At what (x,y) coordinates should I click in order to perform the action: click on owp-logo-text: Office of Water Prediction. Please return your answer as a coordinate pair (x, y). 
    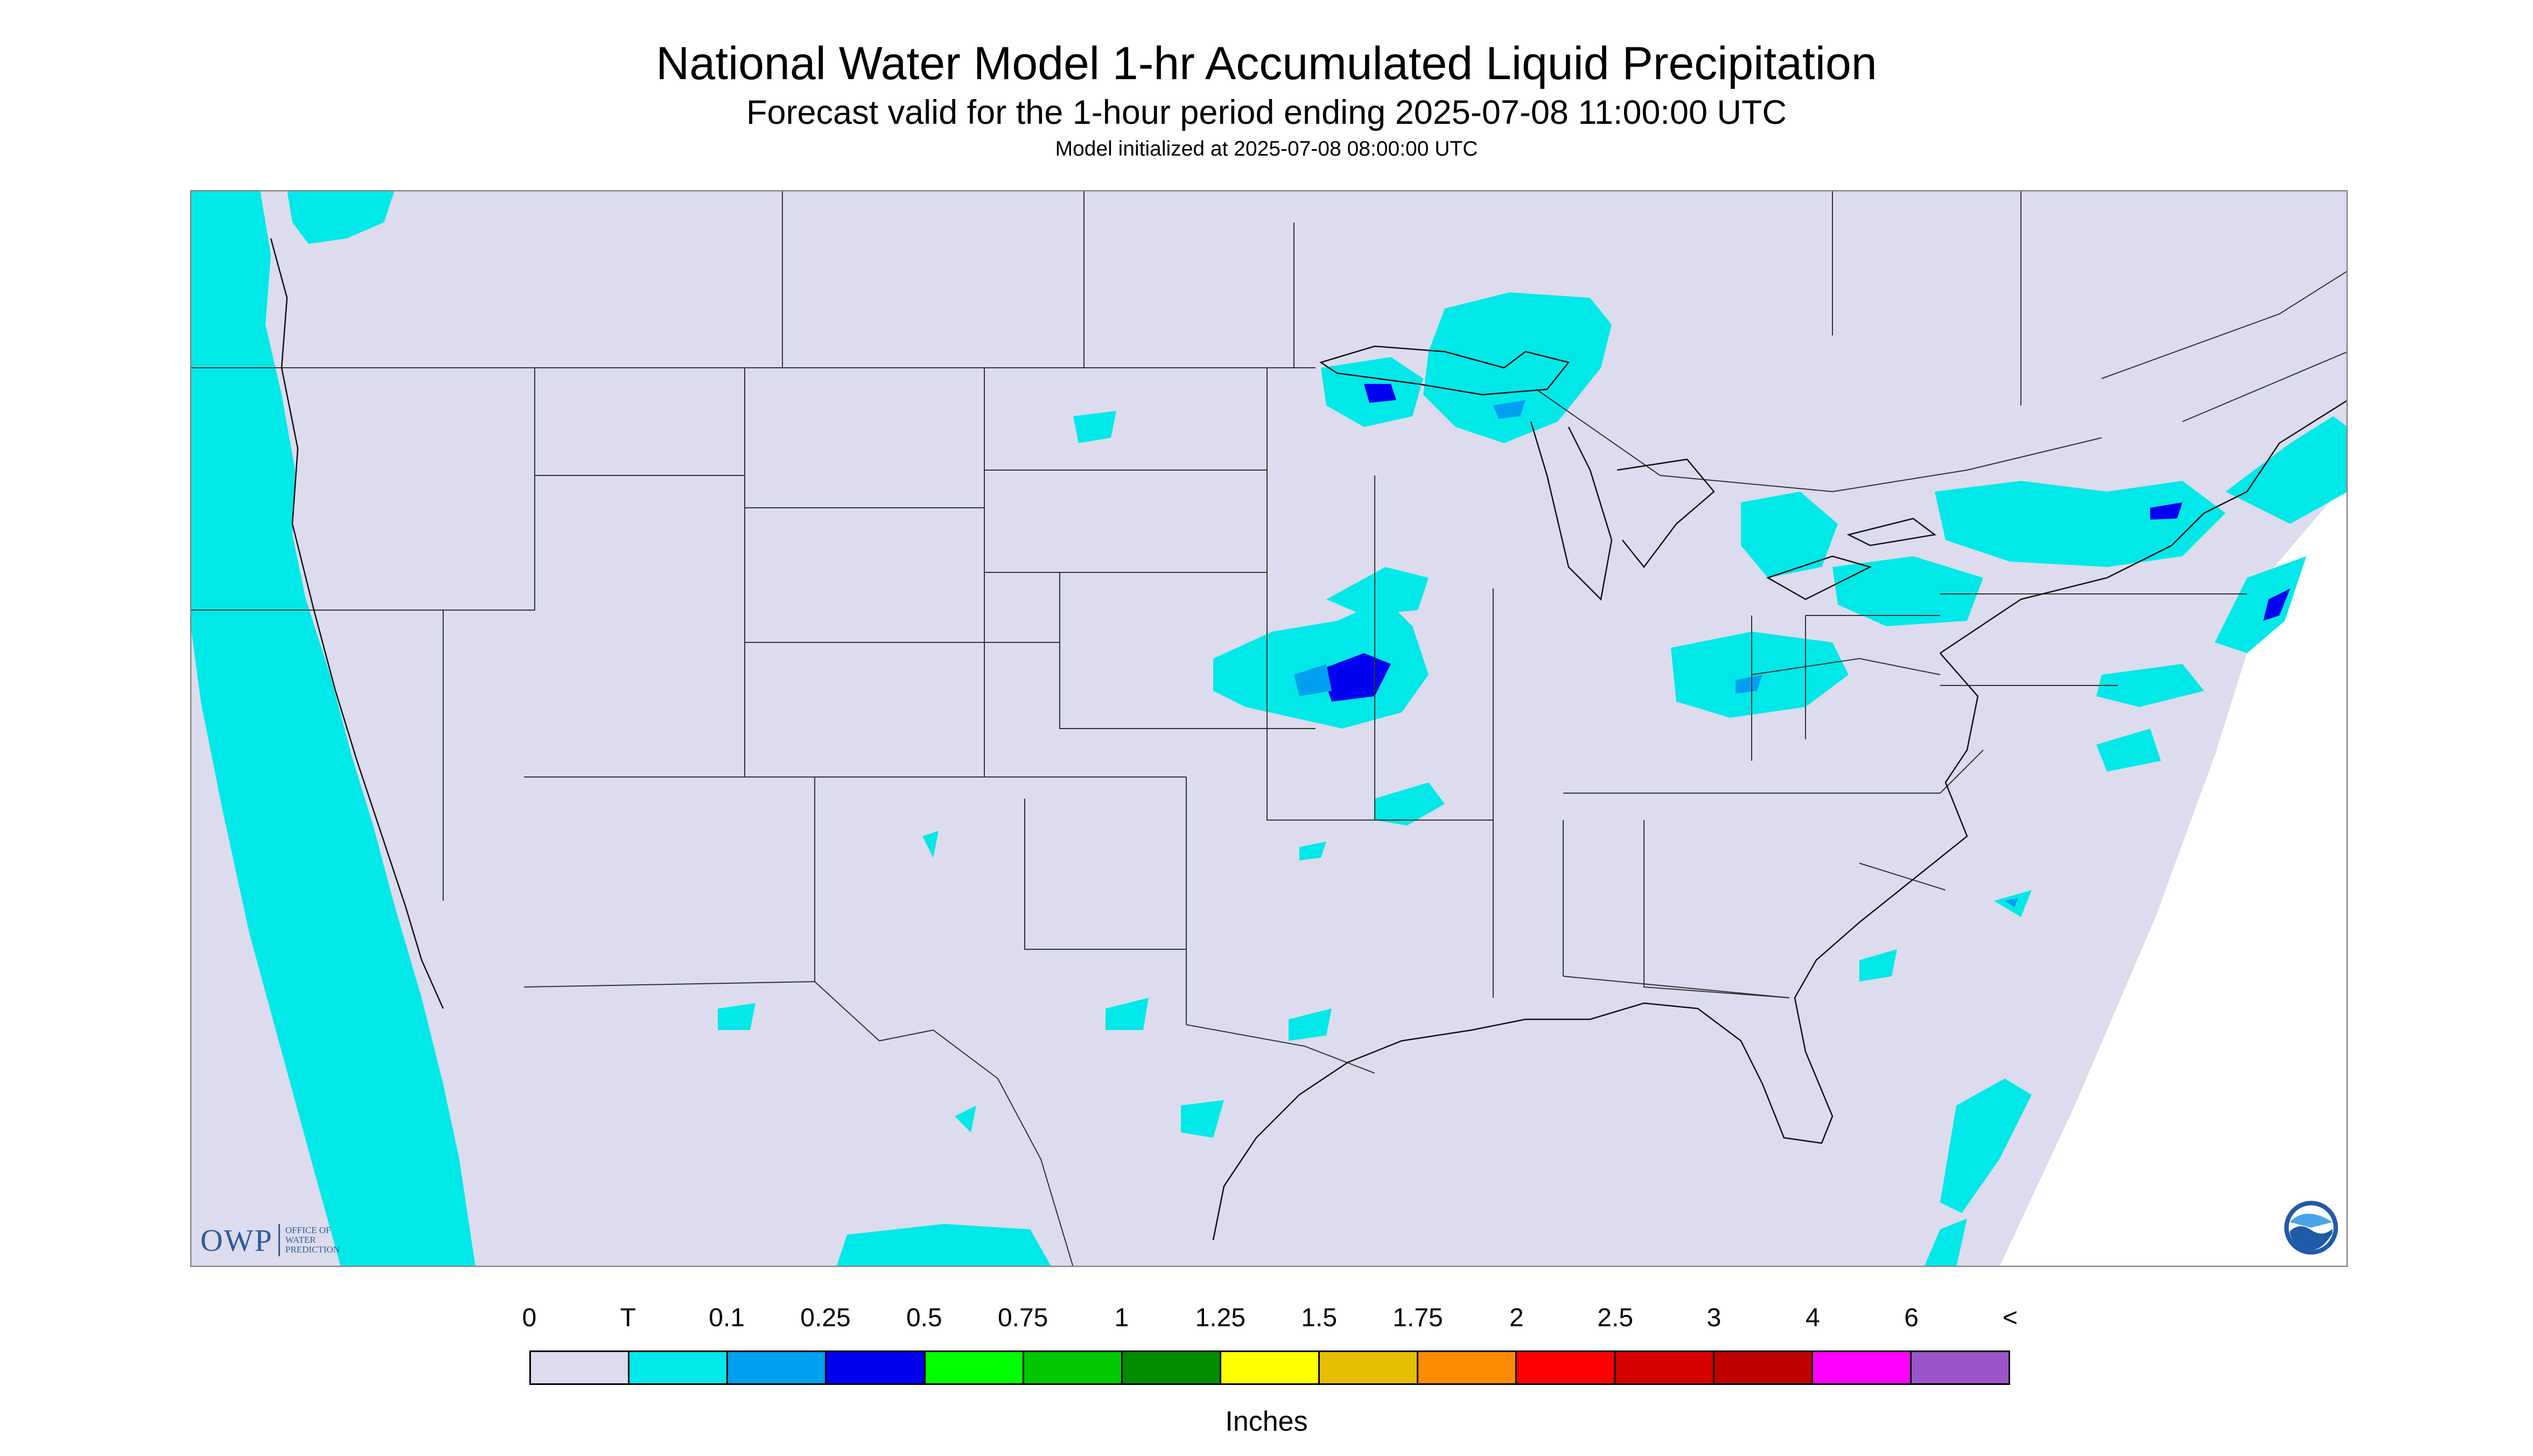
    Looking at the image, I should click on (313, 1240).